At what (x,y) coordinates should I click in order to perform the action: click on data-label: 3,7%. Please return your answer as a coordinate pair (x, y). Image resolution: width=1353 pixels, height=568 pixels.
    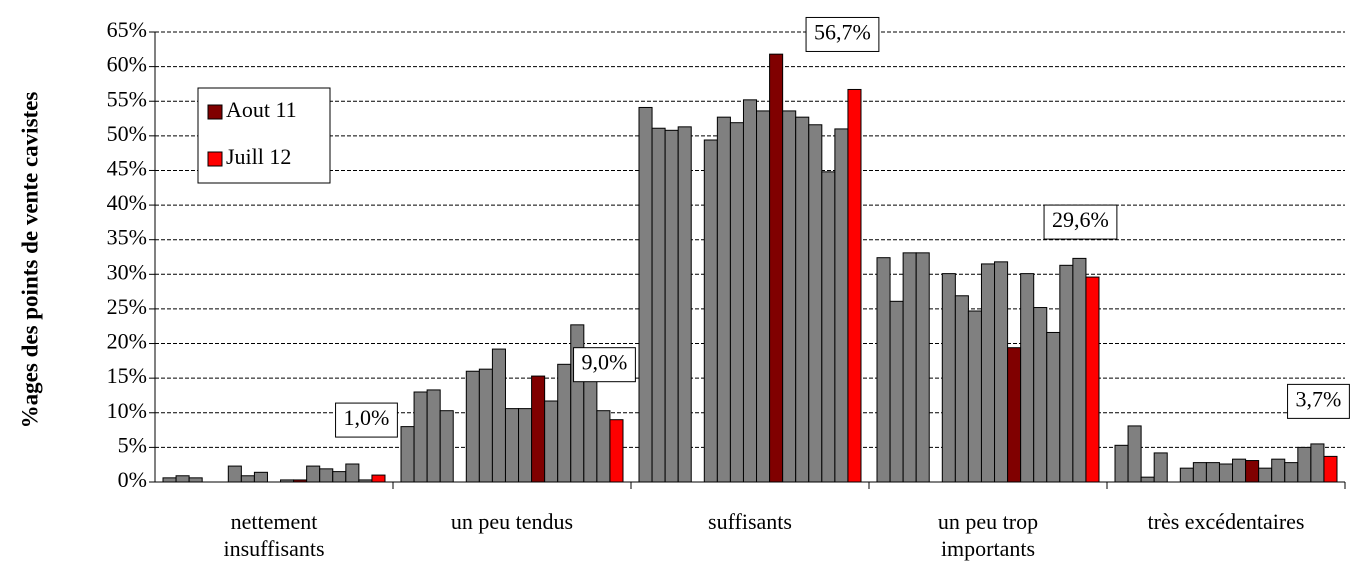
    Looking at the image, I should click on (1318, 401).